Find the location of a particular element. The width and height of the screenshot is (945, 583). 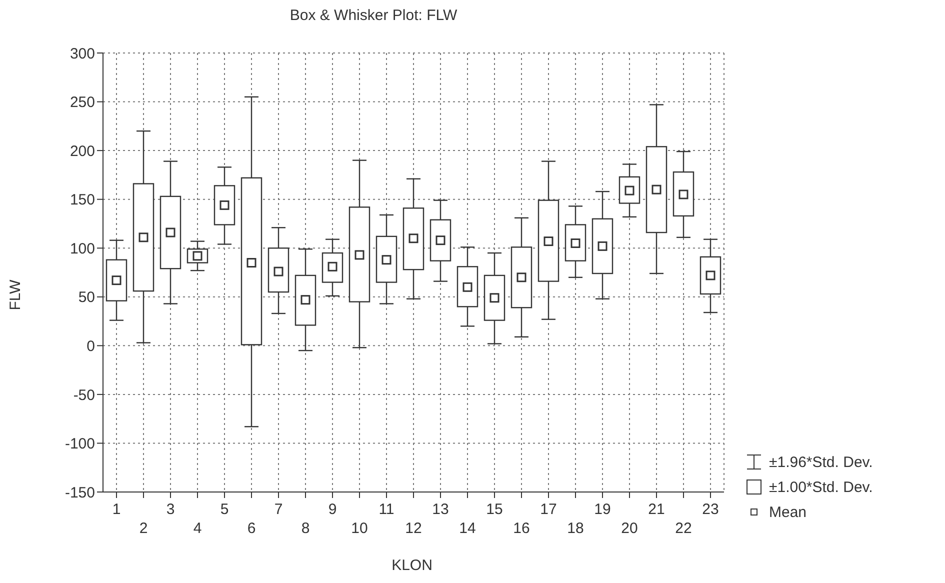

x-tick-label: 2 is located at coordinates (143, 528).